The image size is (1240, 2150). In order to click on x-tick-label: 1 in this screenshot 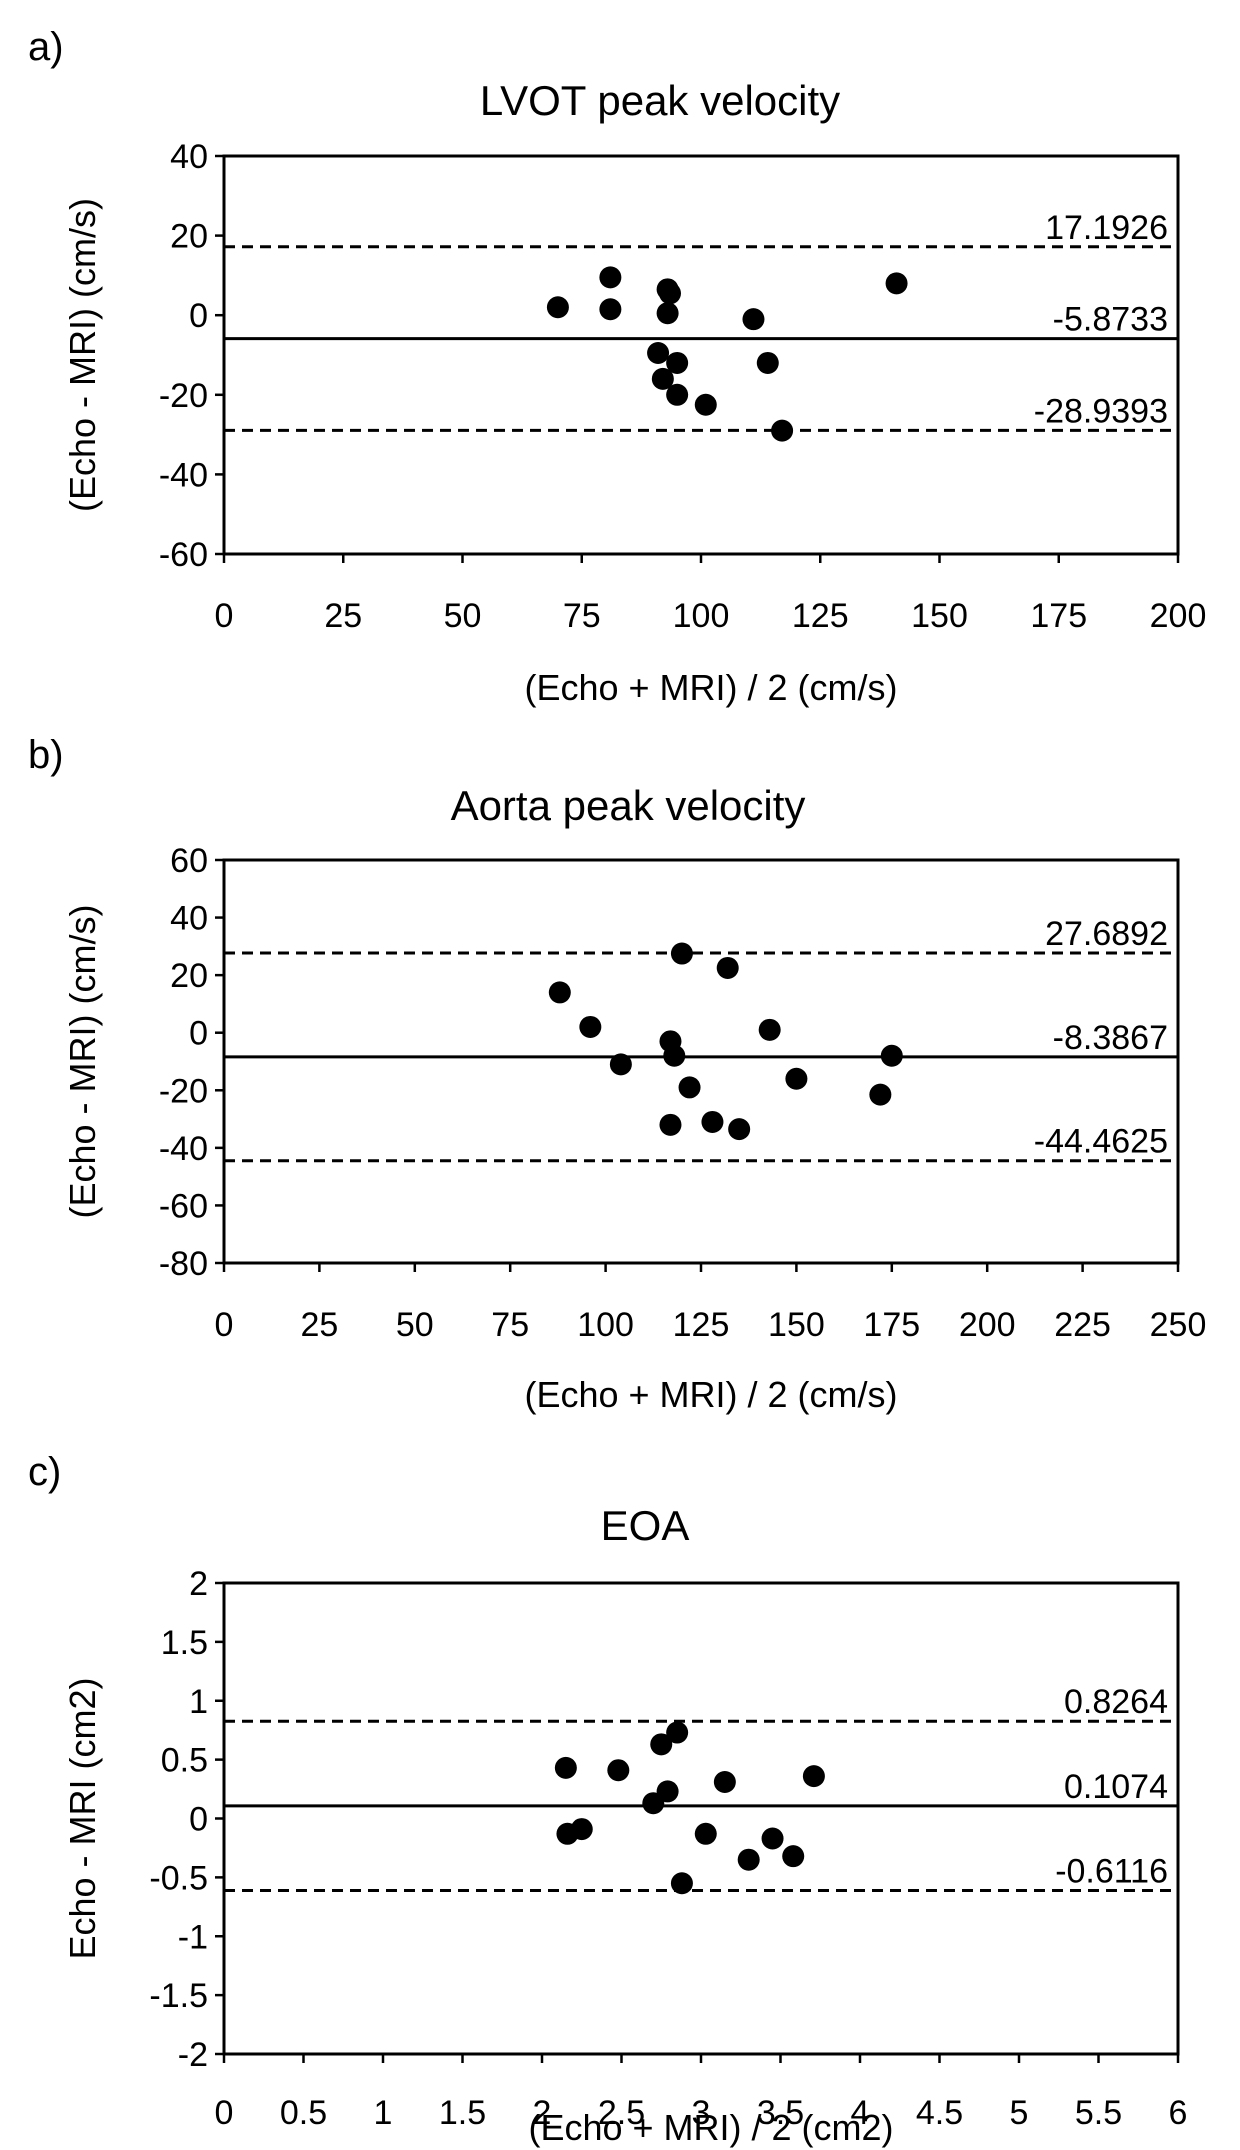, I will do `click(383, 2113)`.